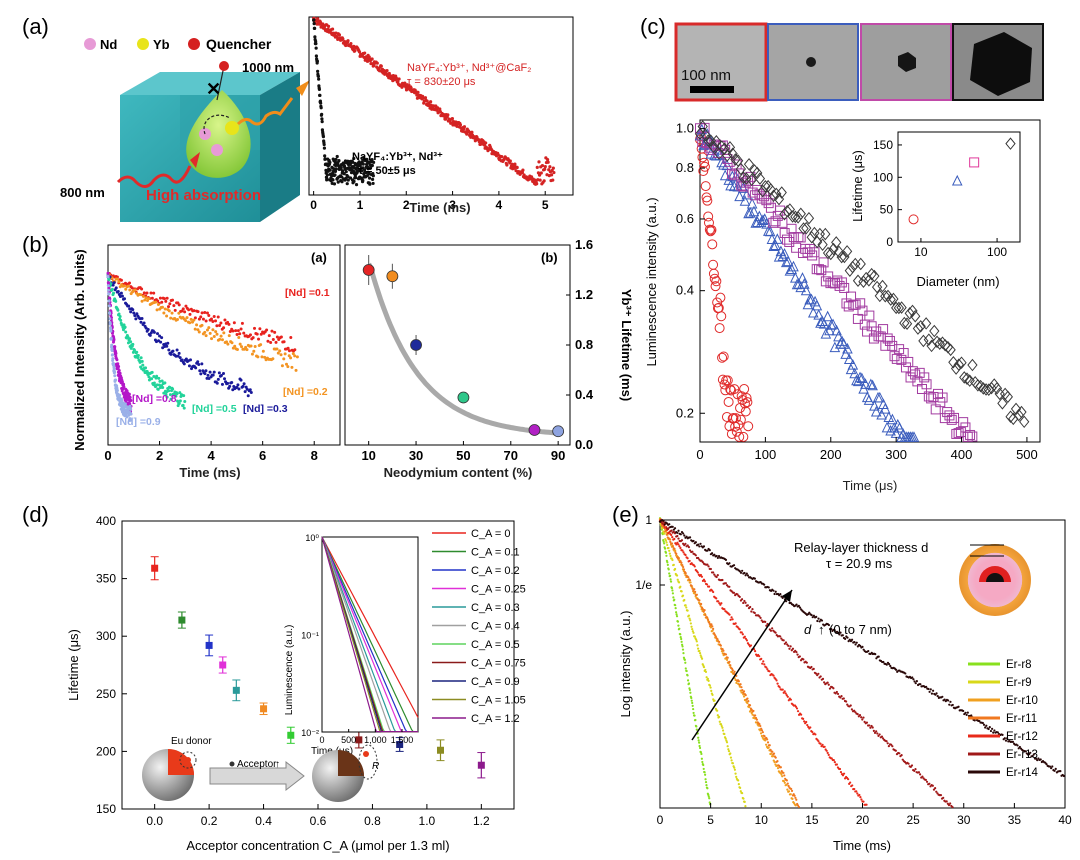 The width and height of the screenshot is (1080, 860). Describe the element at coordinates (159, 455) in the screenshot. I see `chart-b1-xtick-label: 2` at that location.